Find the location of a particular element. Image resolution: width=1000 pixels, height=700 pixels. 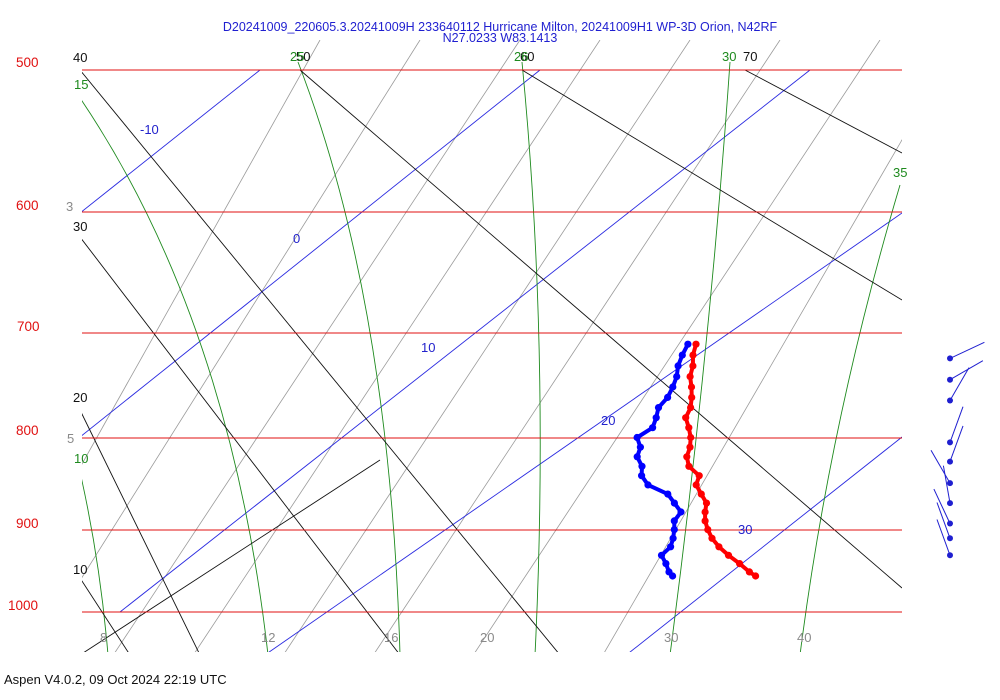

pressure-tick-label: 800 is located at coordinates (27, 430).